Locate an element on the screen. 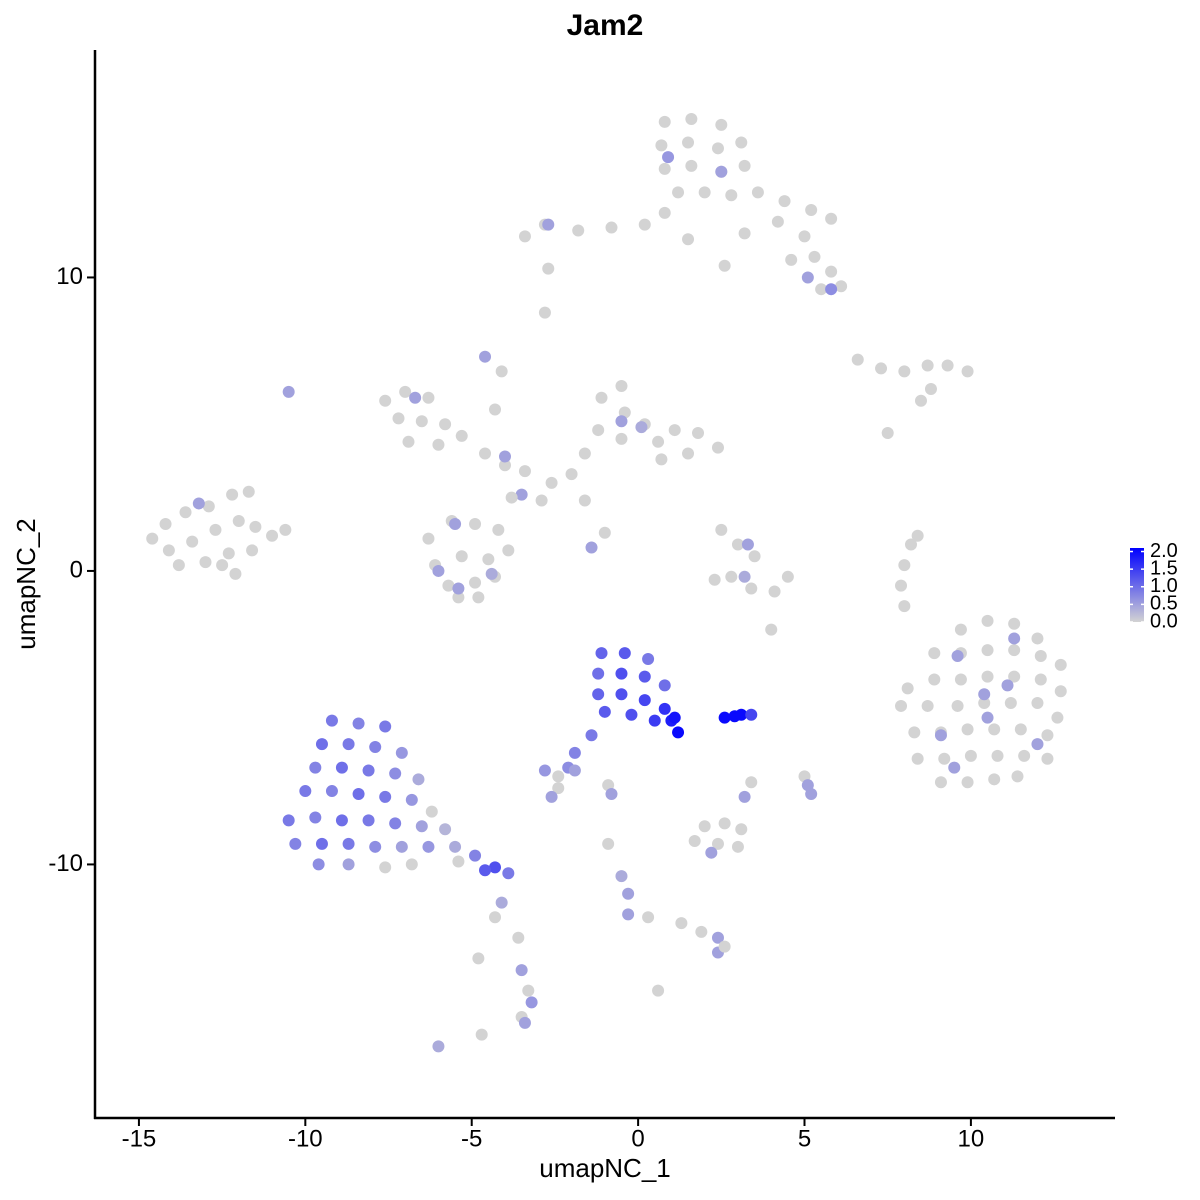 The height and width of the screenshot is (1200, 1200). colorbar-tick-label: 0.5 is located at coordinates (1164, 604).